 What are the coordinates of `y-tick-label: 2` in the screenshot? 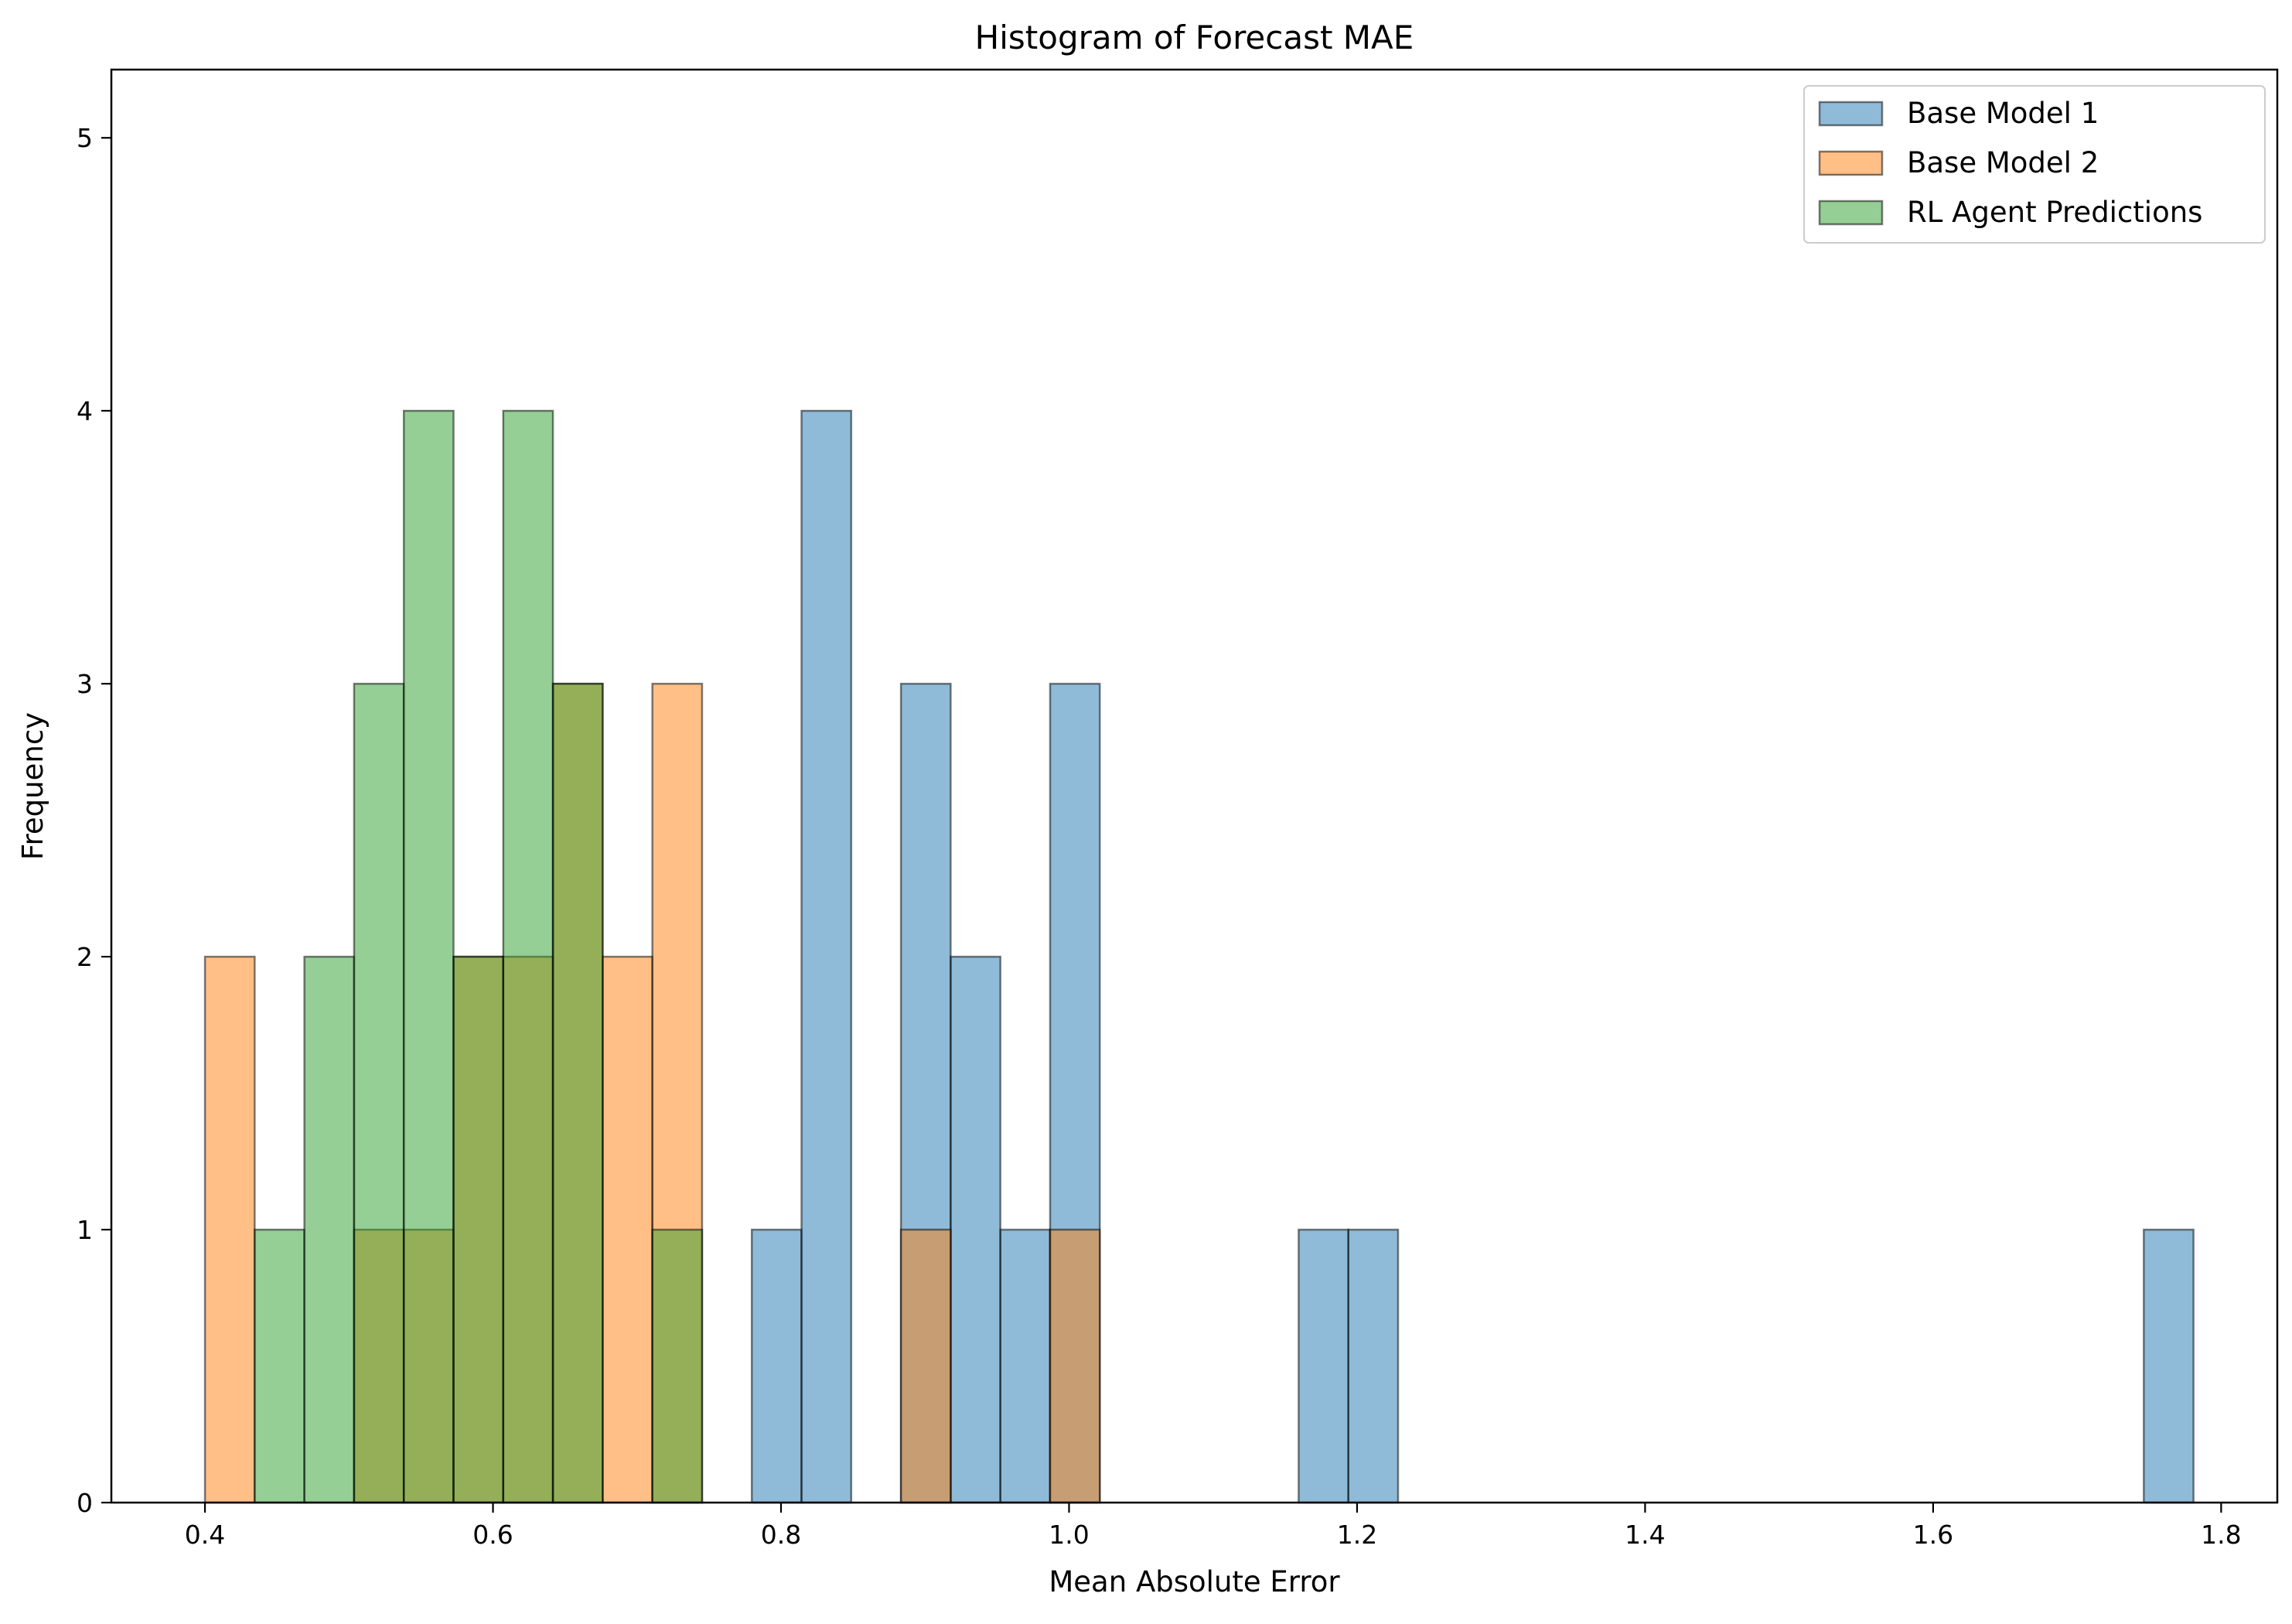 It's located at (85, 957).